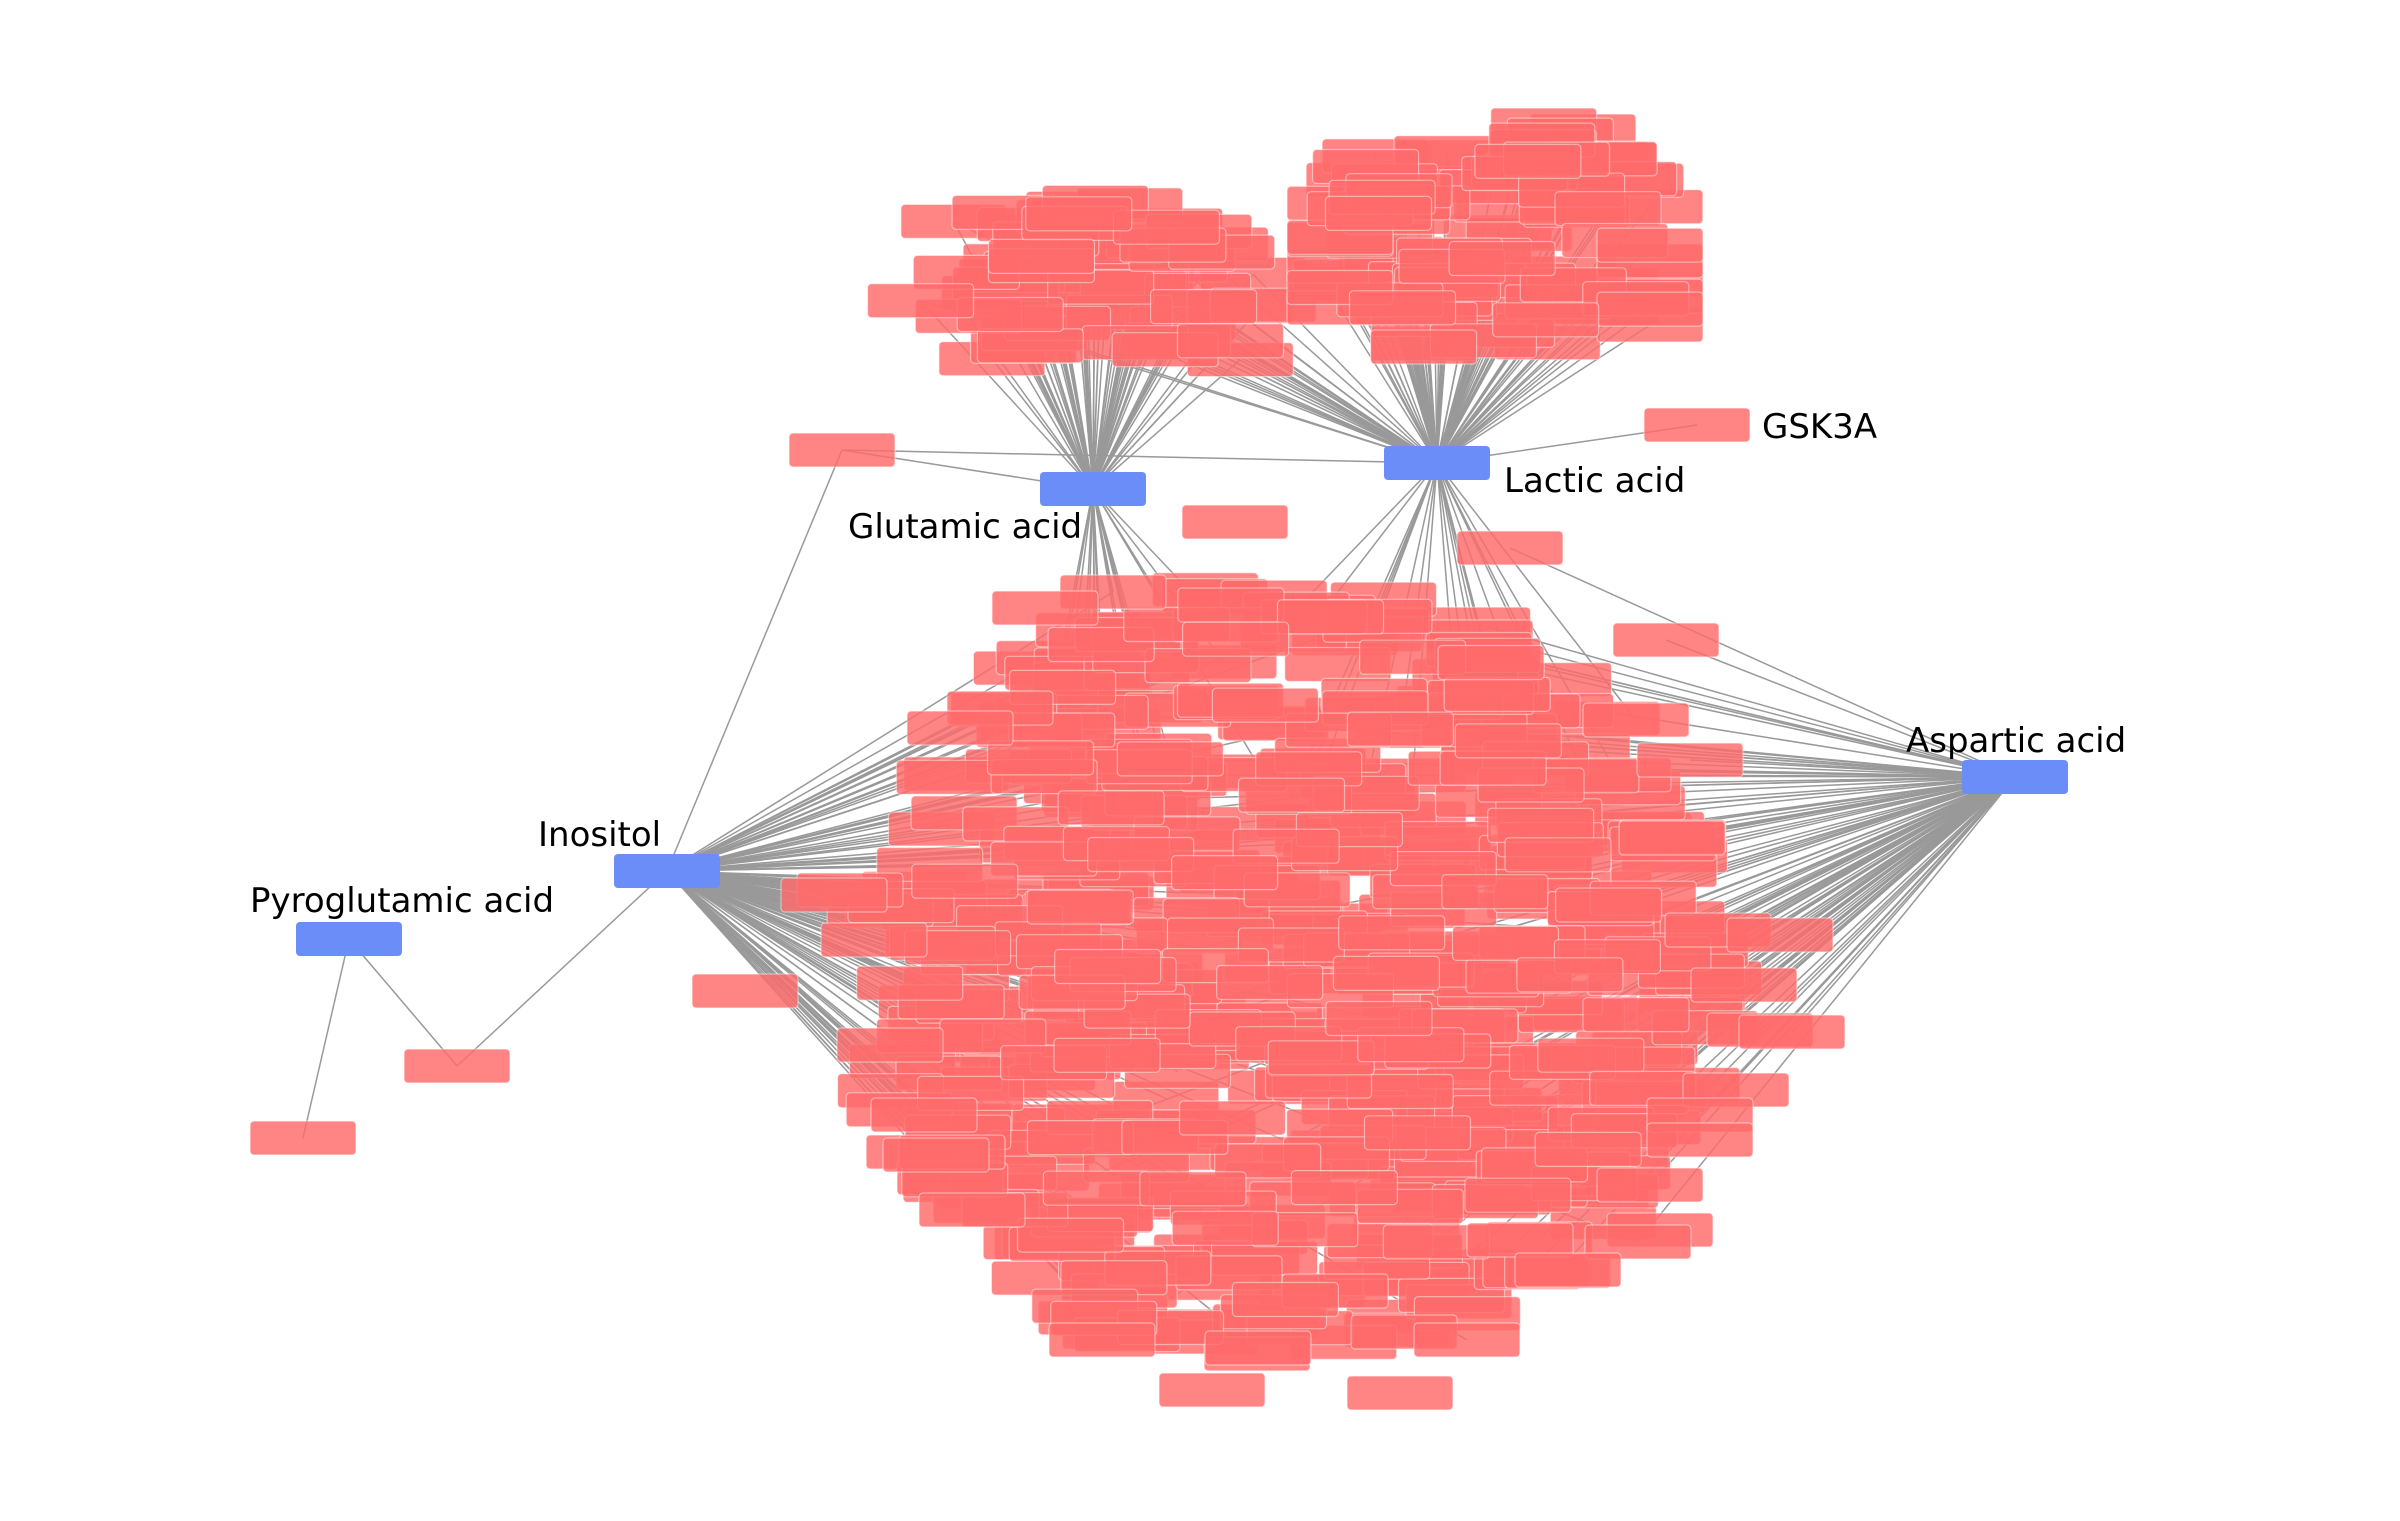  I want to click on metabolite-node-inositol, so click(667, 871).